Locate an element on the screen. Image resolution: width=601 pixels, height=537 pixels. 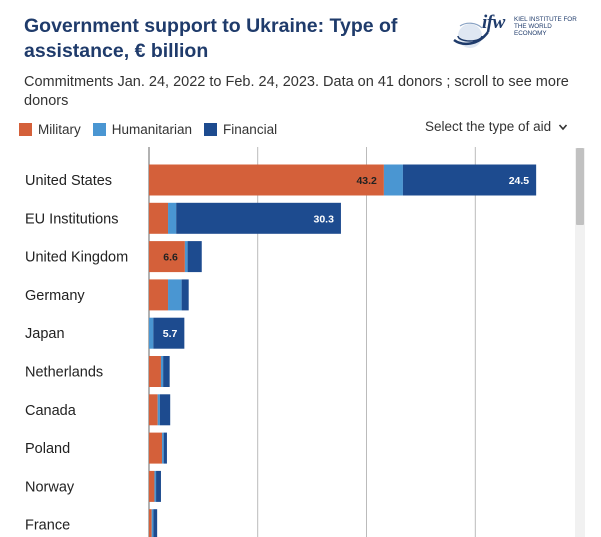
category-label: Netherlands is located at coordinates (64, 373).